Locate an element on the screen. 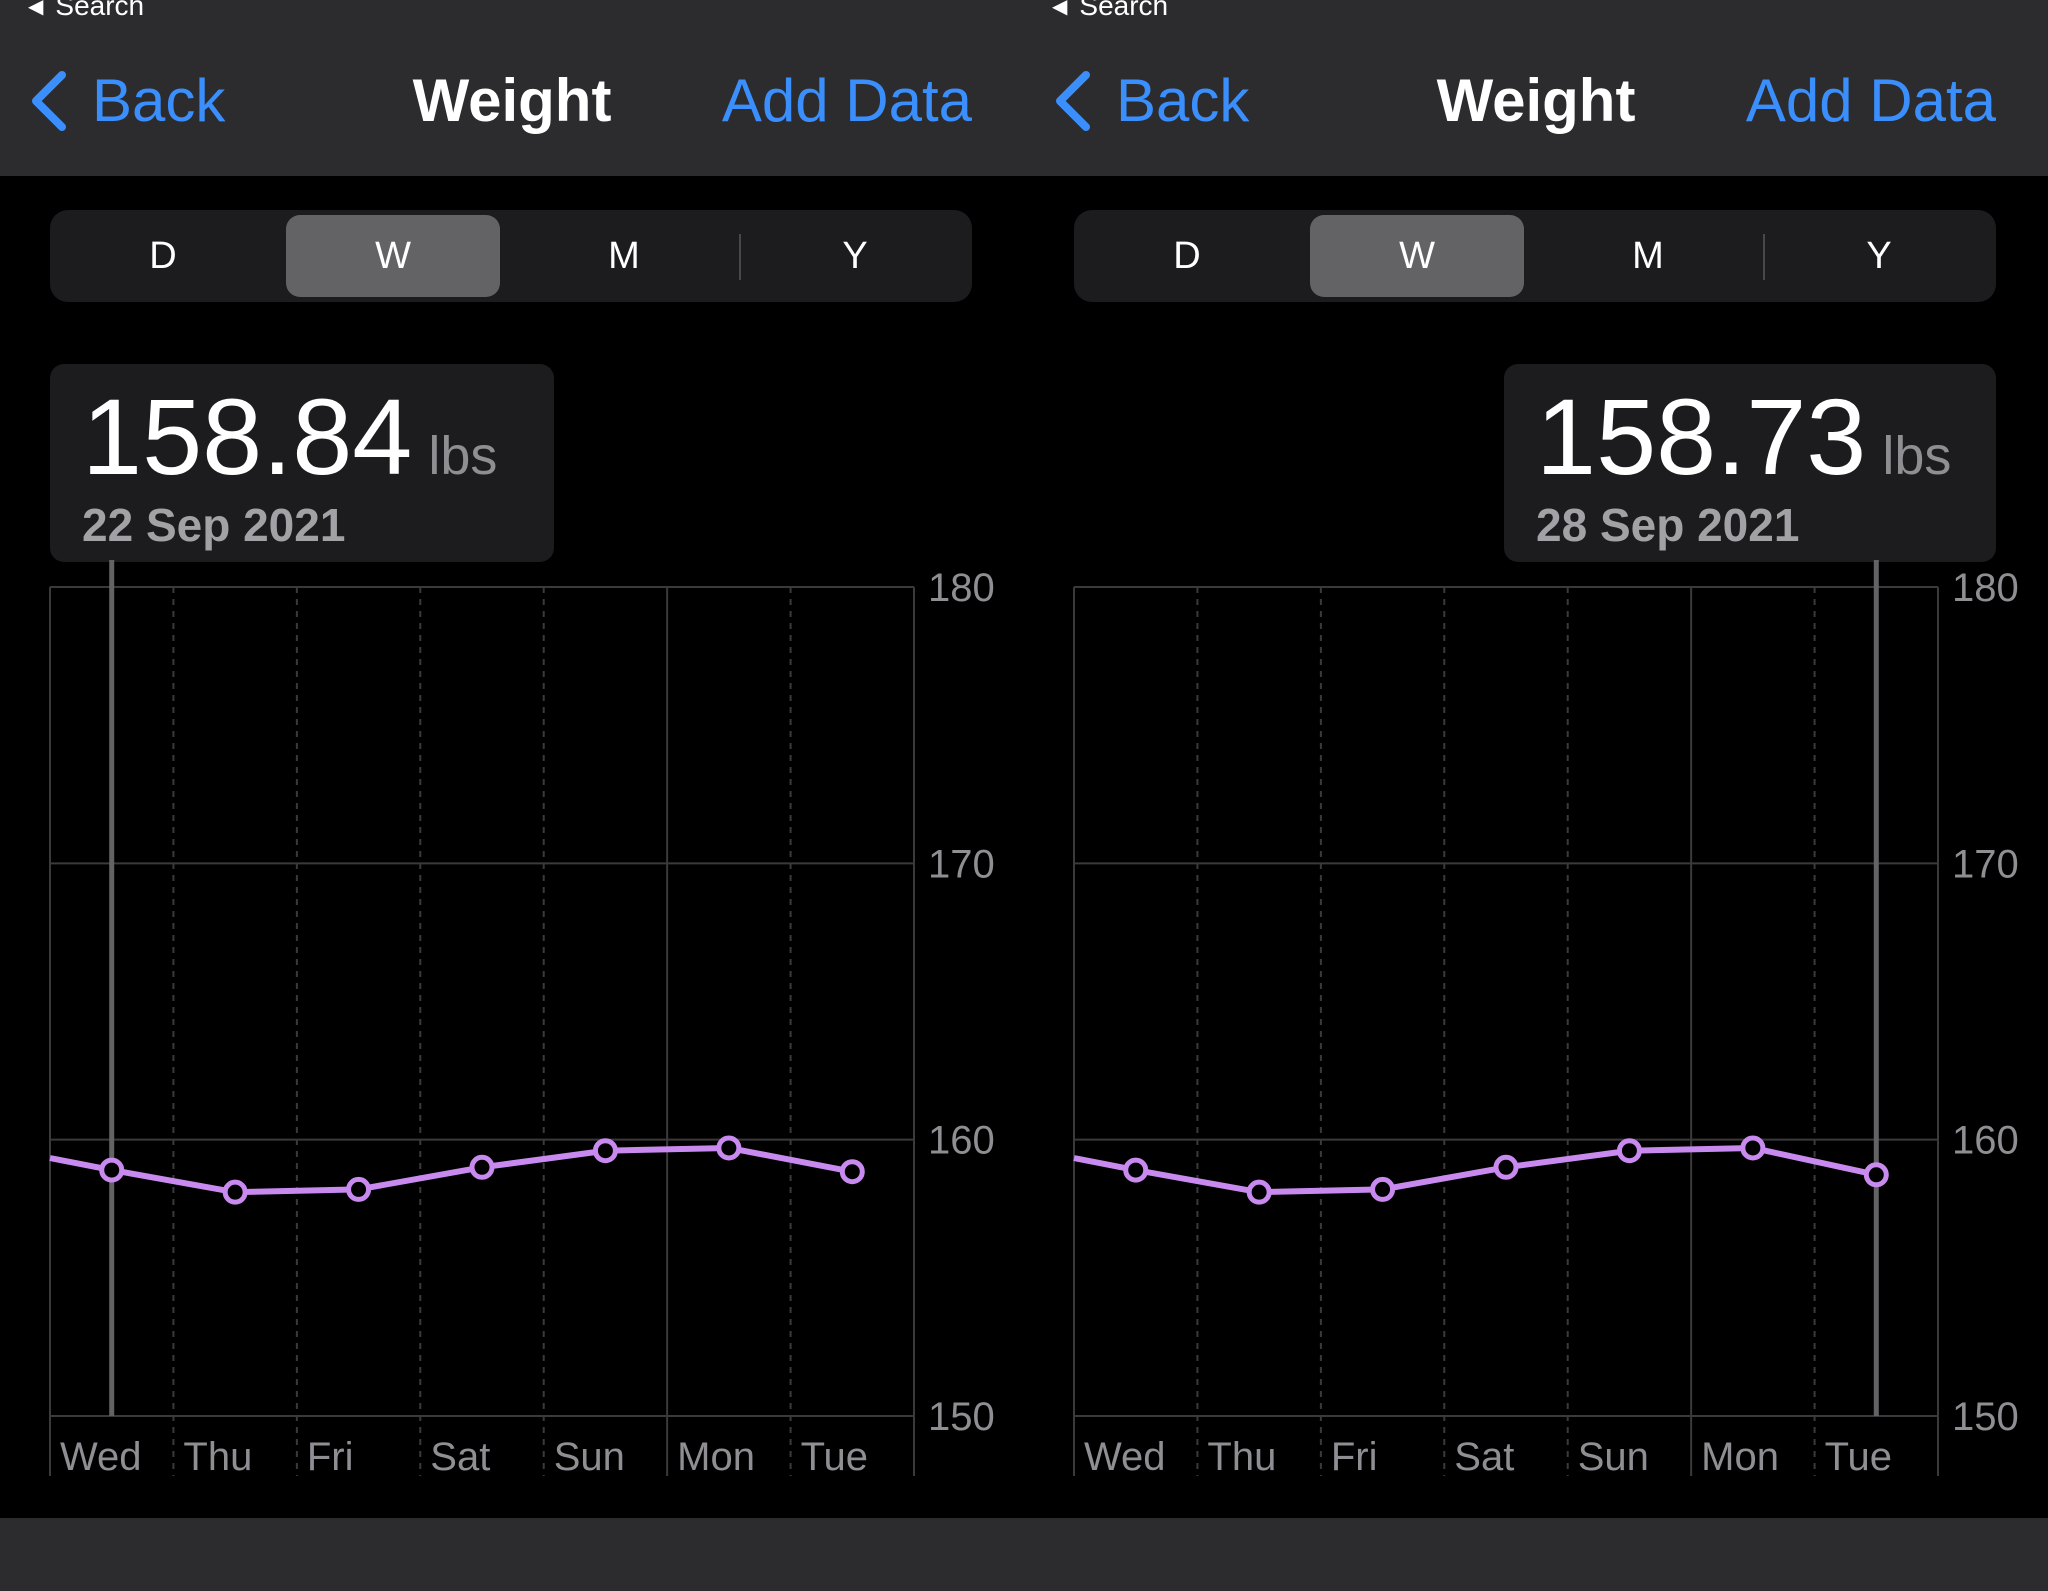 This screenshot has height=1591, width=2048. selected-value-card: 158.73 lbs 28 Sep 2021 is located at coordinates (1750, 463).